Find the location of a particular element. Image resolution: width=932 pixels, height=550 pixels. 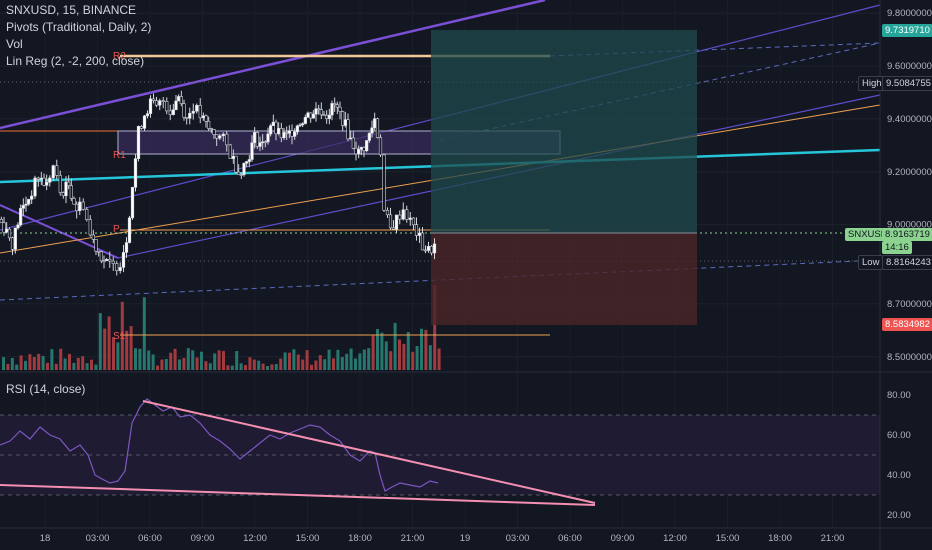

price-tick-label: 8.7000000 is located at coordinates (909, 304).